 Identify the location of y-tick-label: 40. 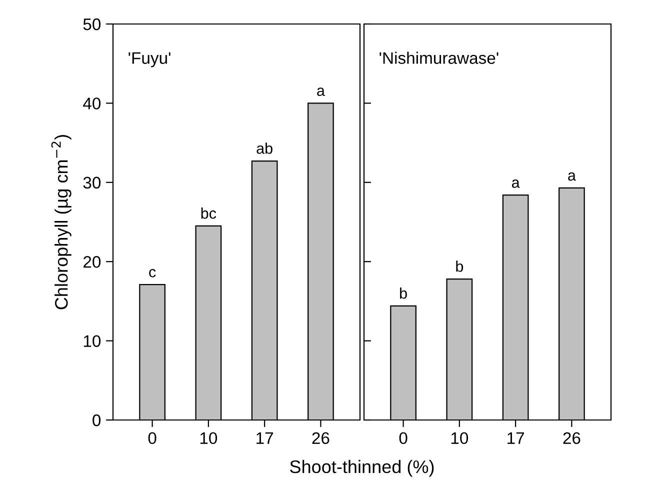
(92, 104).